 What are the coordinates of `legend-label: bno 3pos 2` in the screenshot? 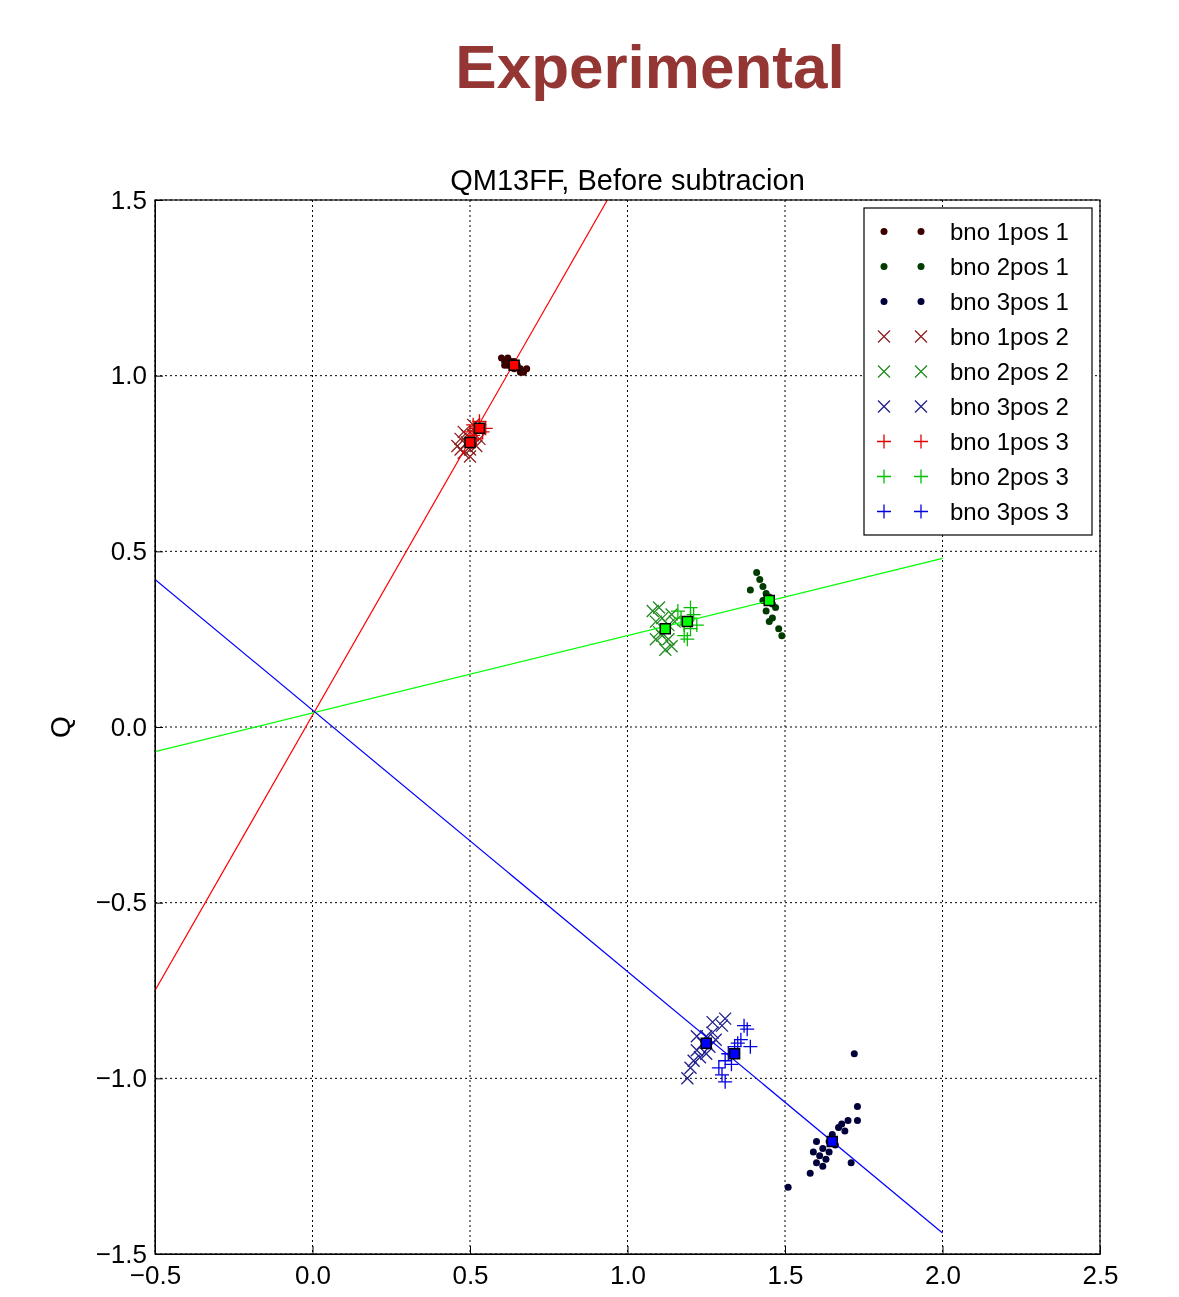 It's located at (1009, 406).